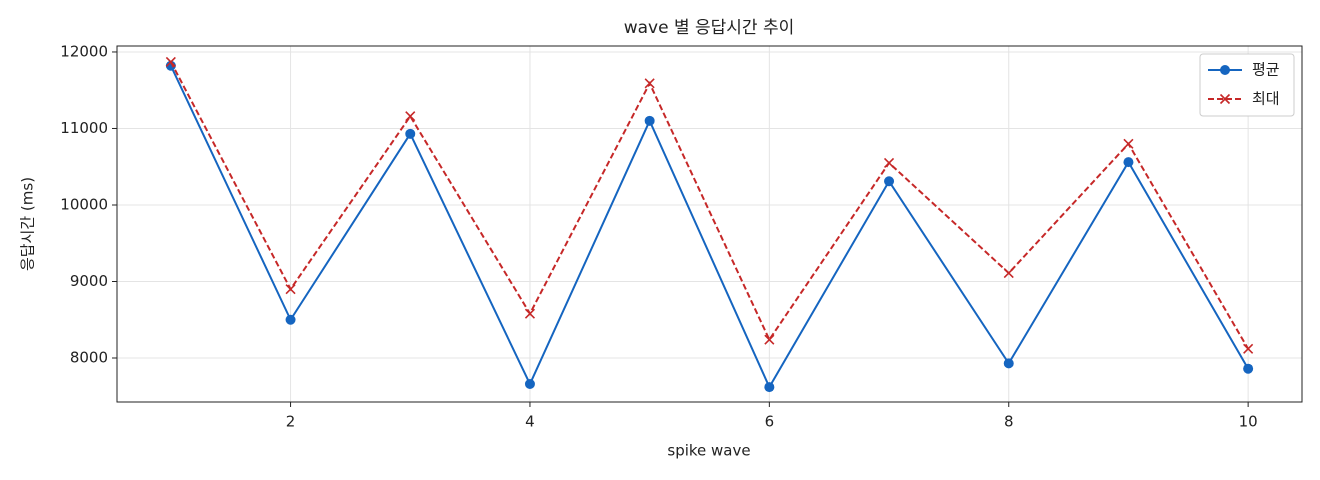 This screenshot has width=1320, height=480. What do you see at coordinates (84, 128) in the screenshot?
I see `y-tick-label: 11000` at bounding box center [84, 128].